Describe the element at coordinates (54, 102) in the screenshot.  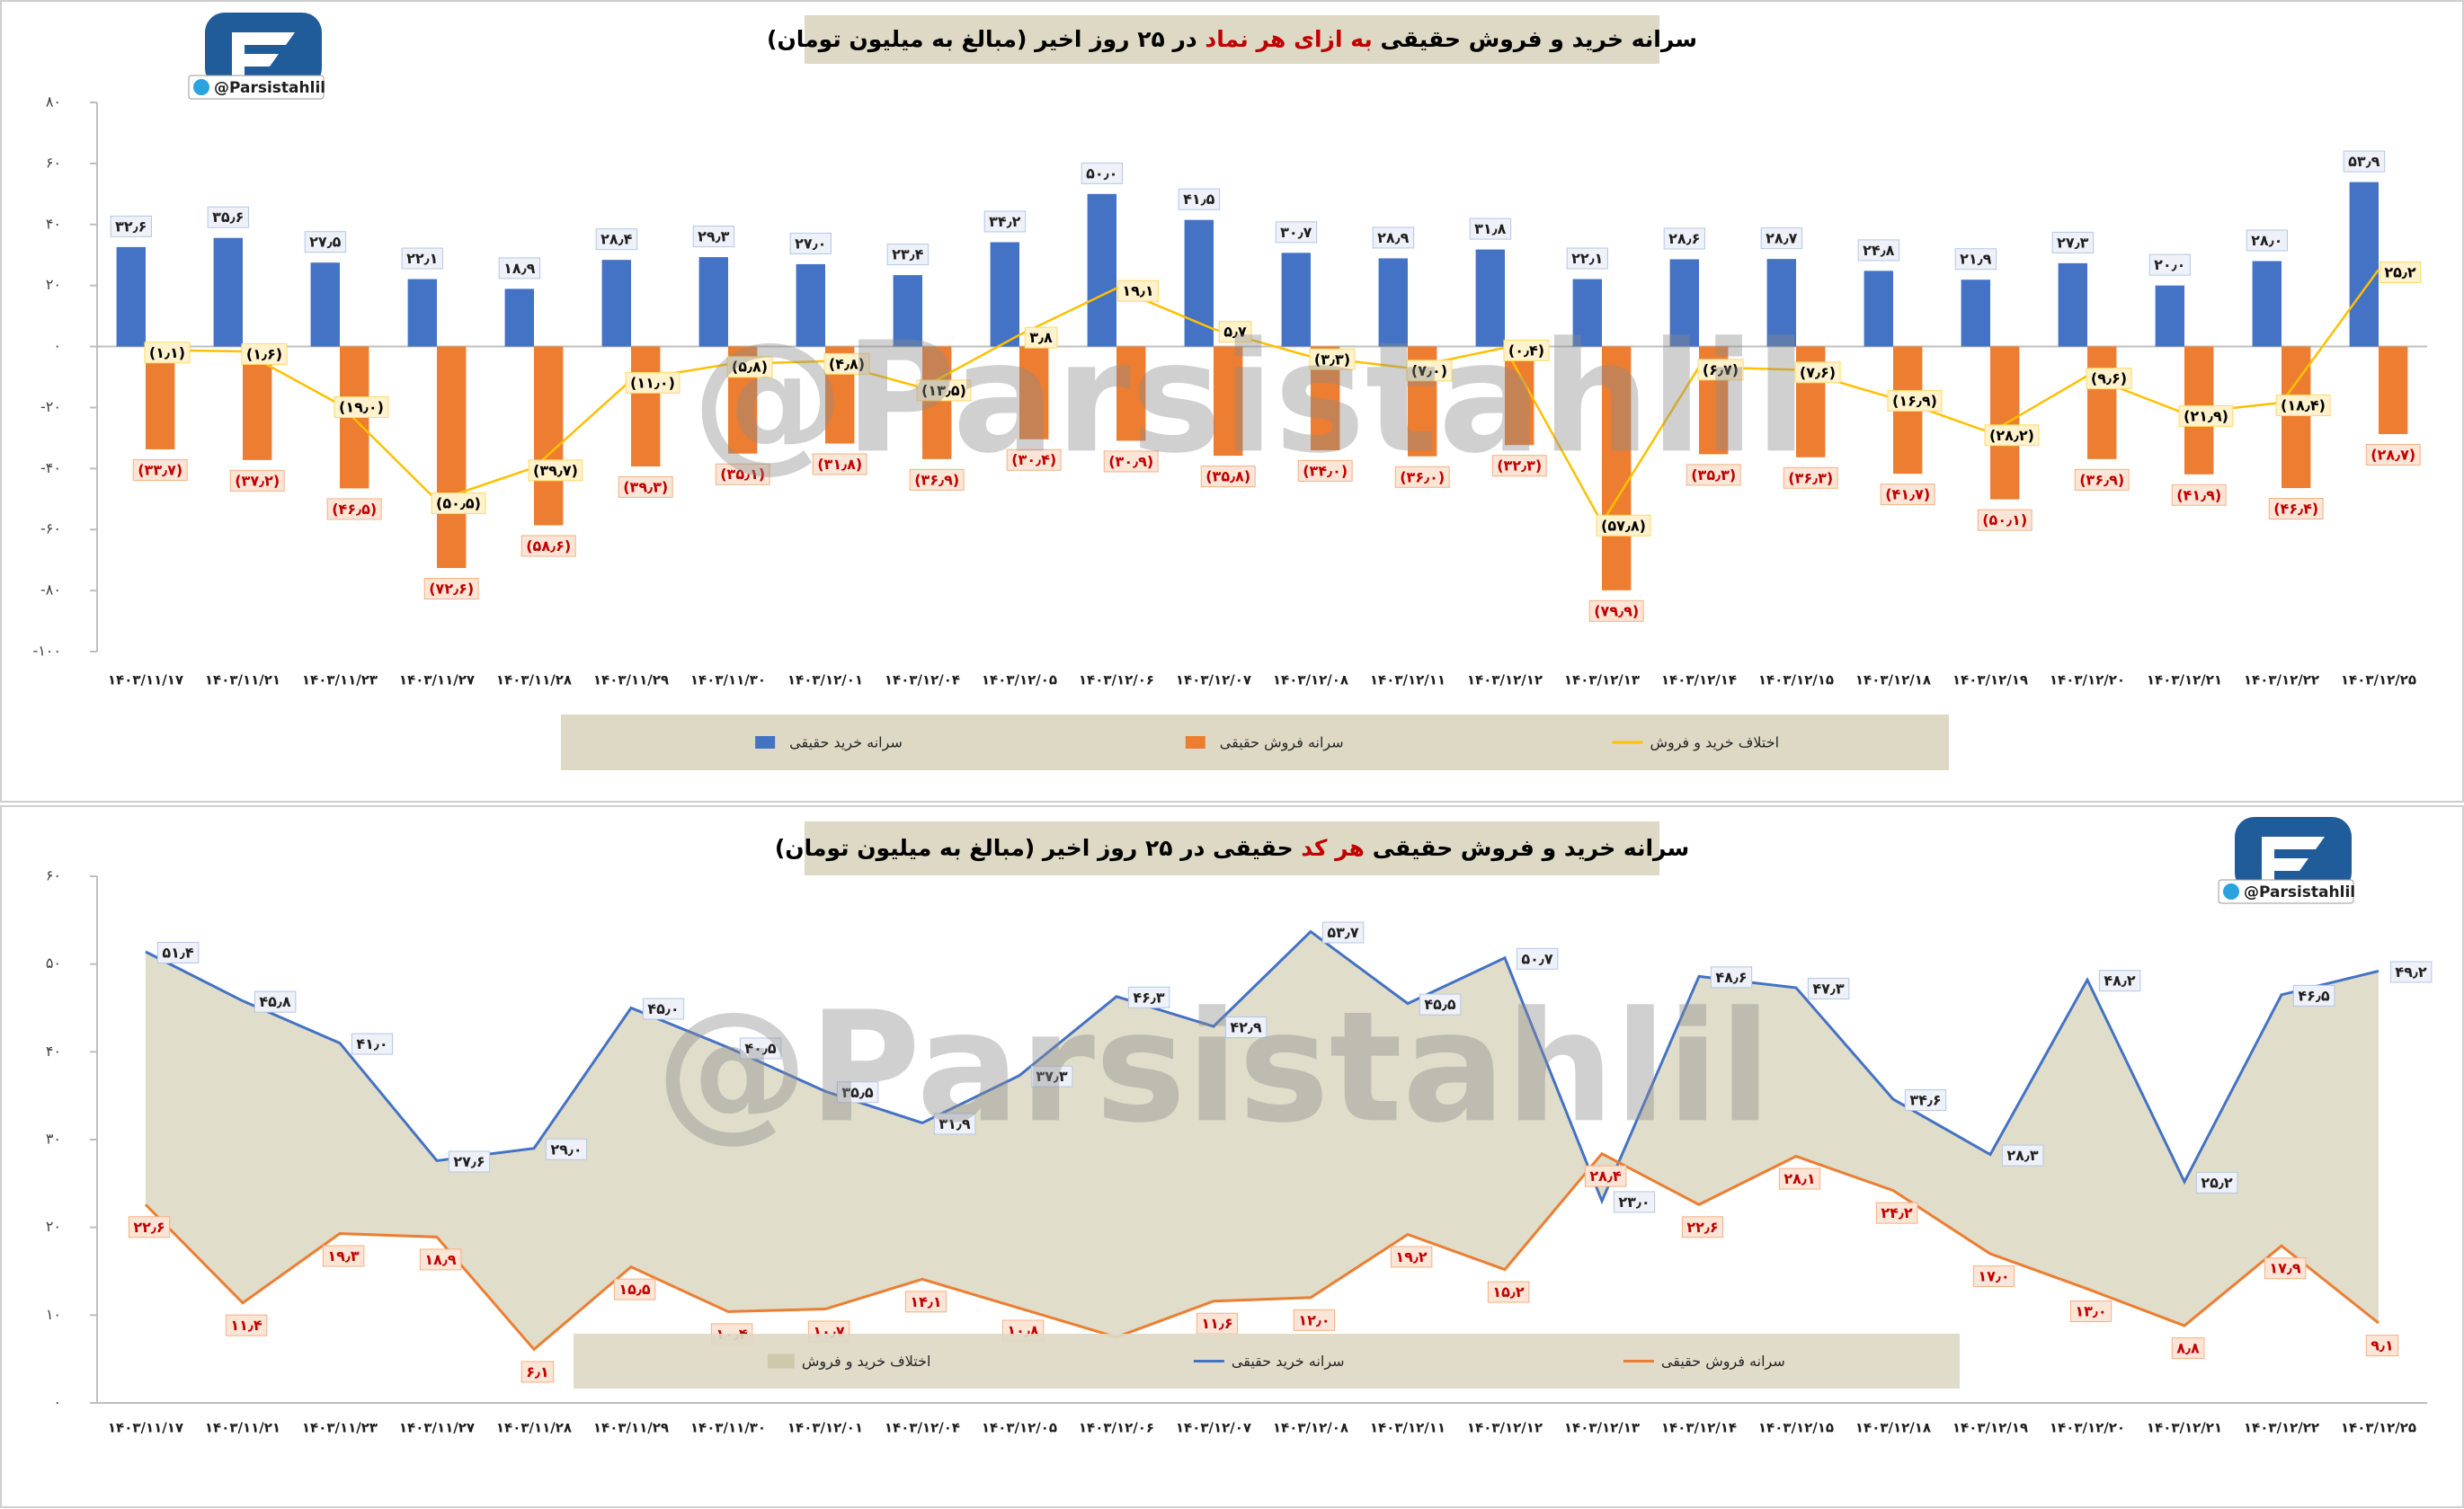
I see `y-tick-label: ۸۰` at that location.